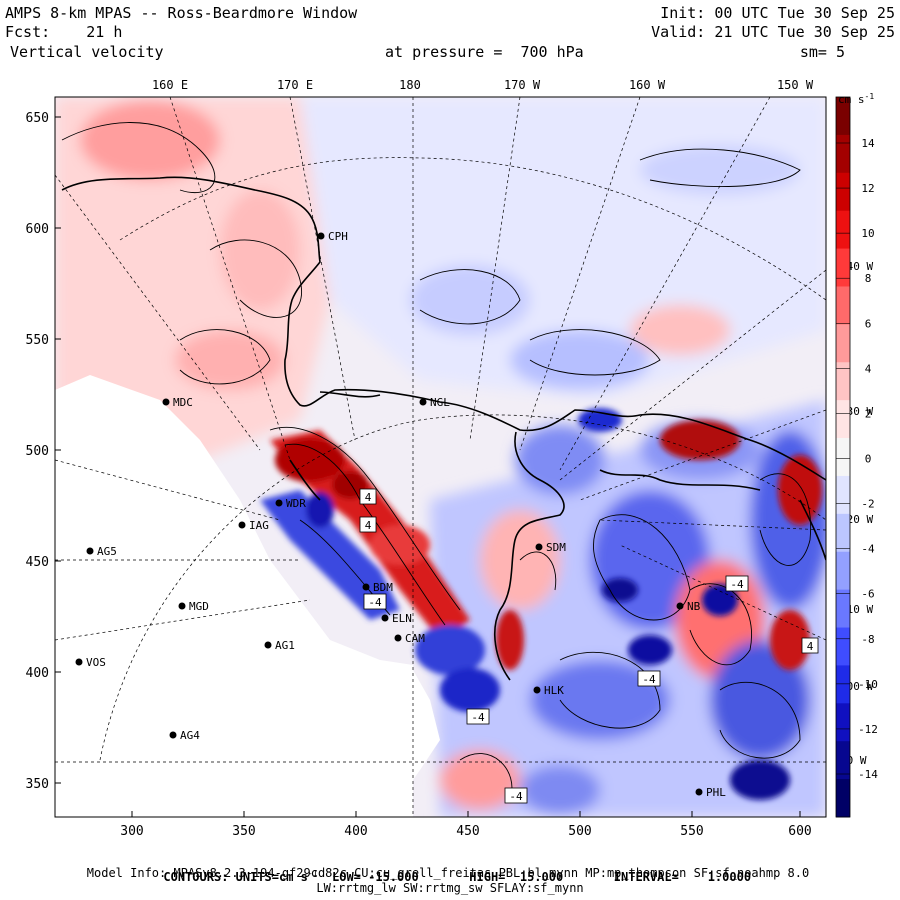 Image resolution: width=900 pixels, height=900 pixels. What do you see at coordinates (410, 85) in the screenshot?
I see `top-longitude-label: 180` at bounding box center [410, 85].